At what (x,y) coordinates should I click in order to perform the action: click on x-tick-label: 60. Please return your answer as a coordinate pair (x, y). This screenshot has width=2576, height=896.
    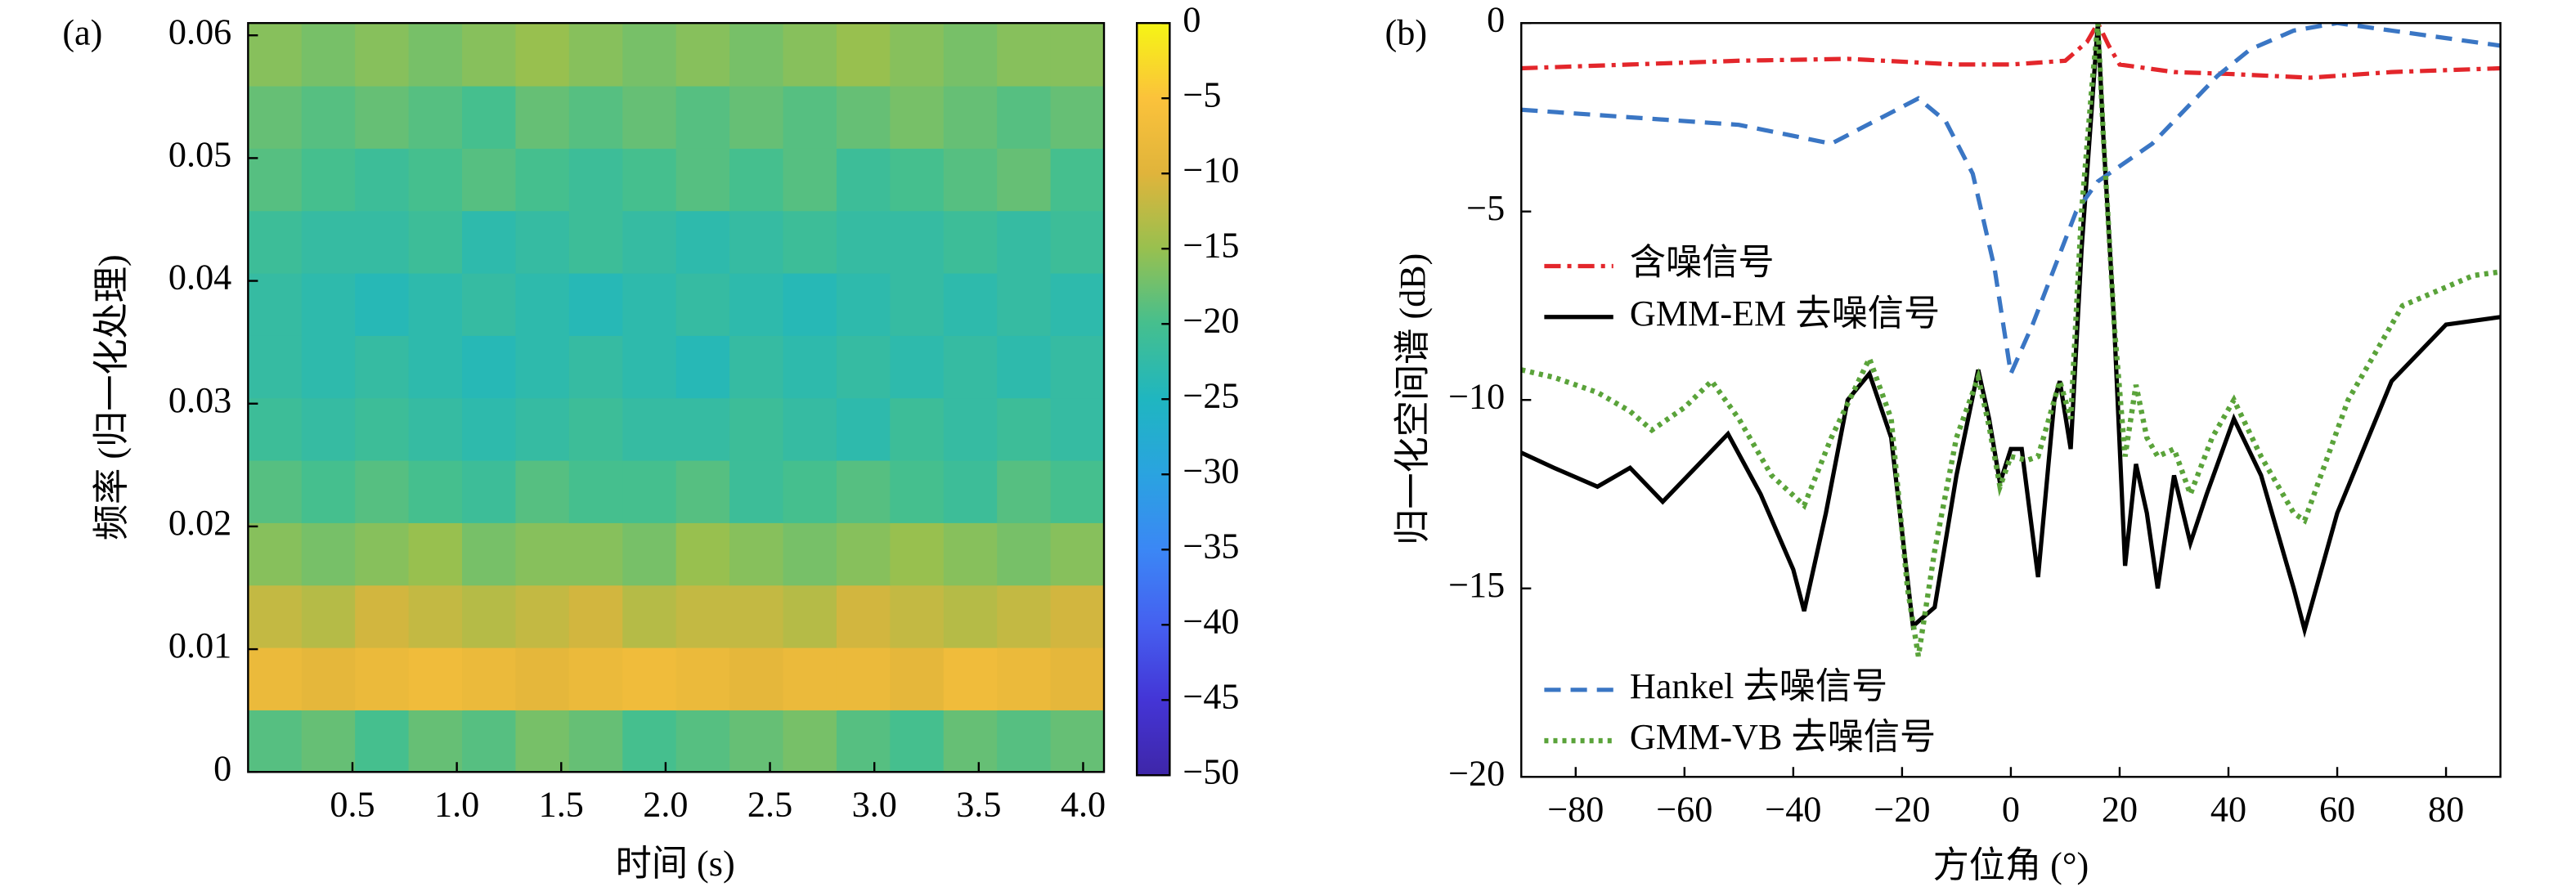
    Looking at the image, I should click on (2337, 810).